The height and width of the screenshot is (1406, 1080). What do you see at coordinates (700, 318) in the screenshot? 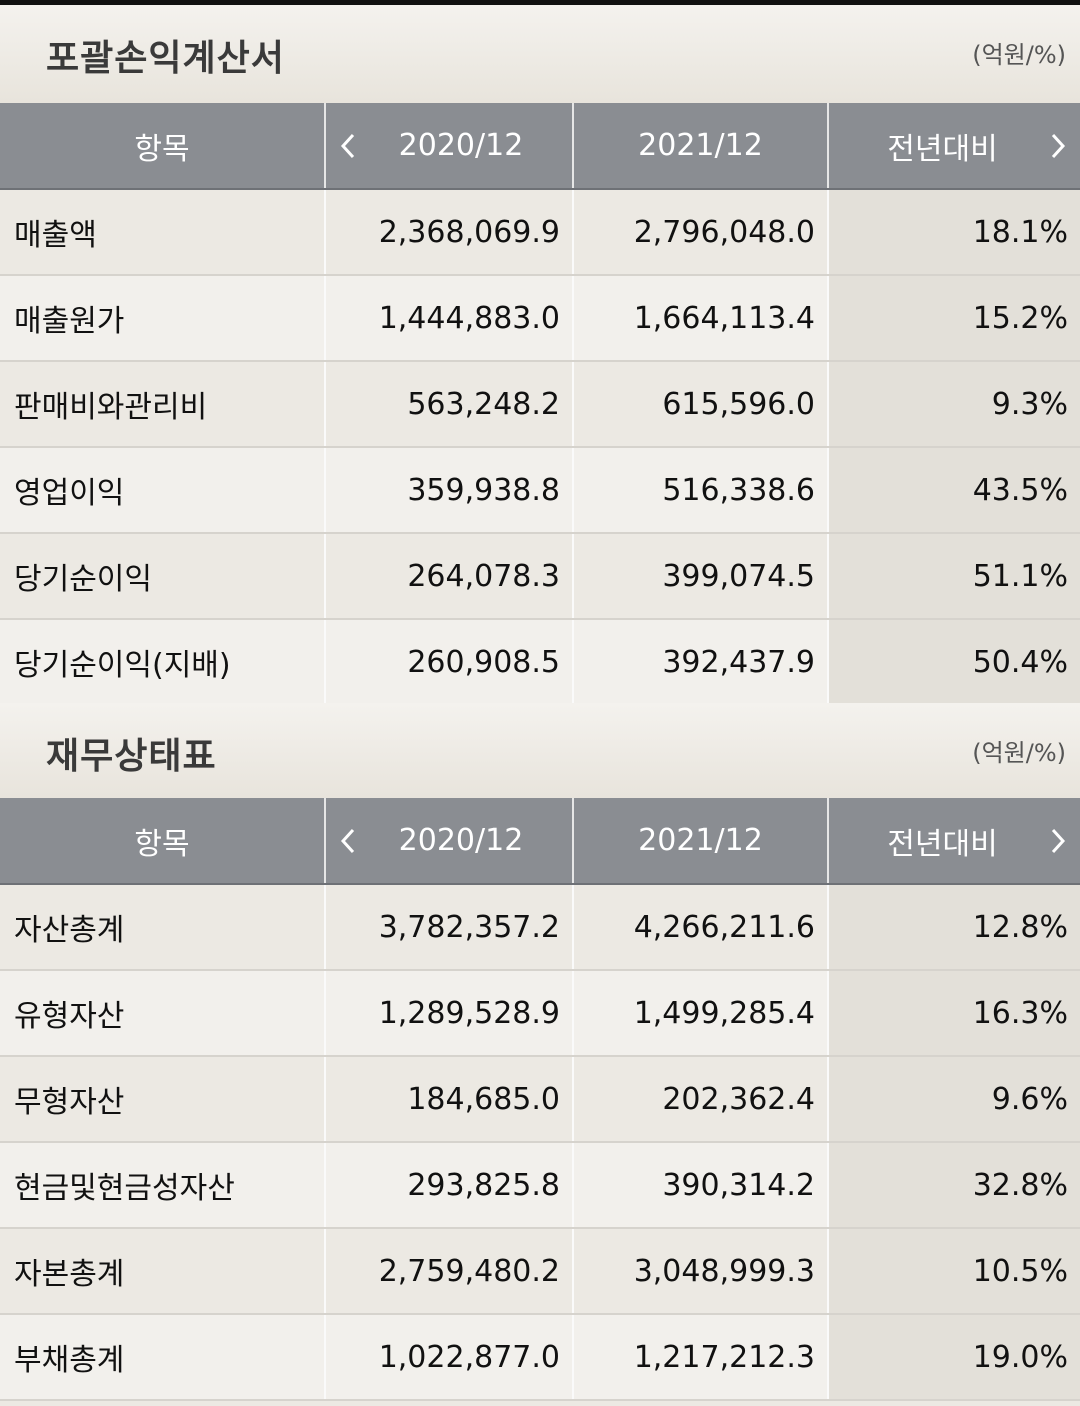
I see `value-2021: 1,664,113.4` at bounding box center [700, 318].